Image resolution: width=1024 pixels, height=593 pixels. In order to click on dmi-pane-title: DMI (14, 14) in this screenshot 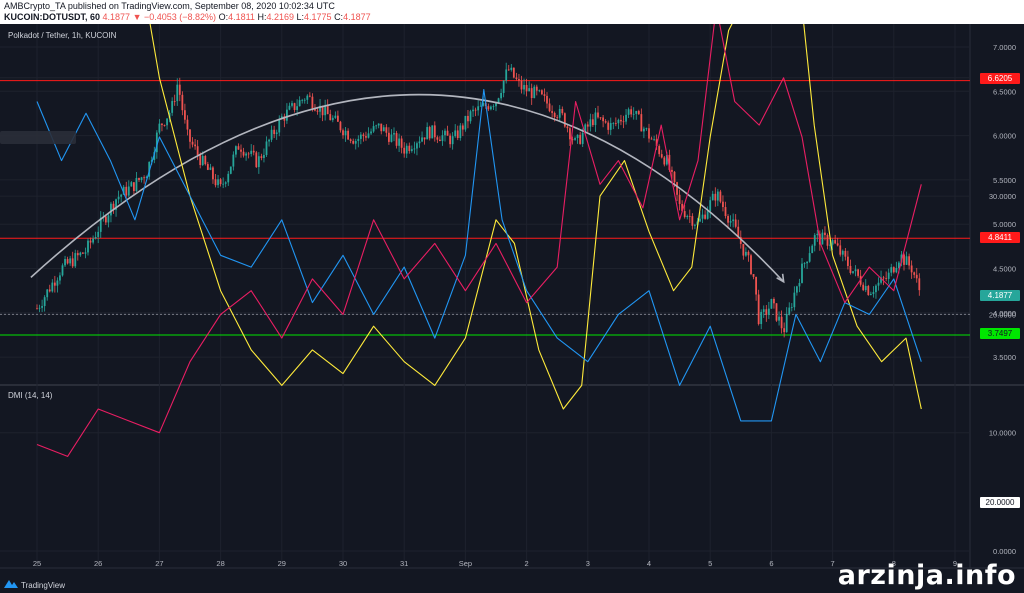, I will do `click(30, 395)`.